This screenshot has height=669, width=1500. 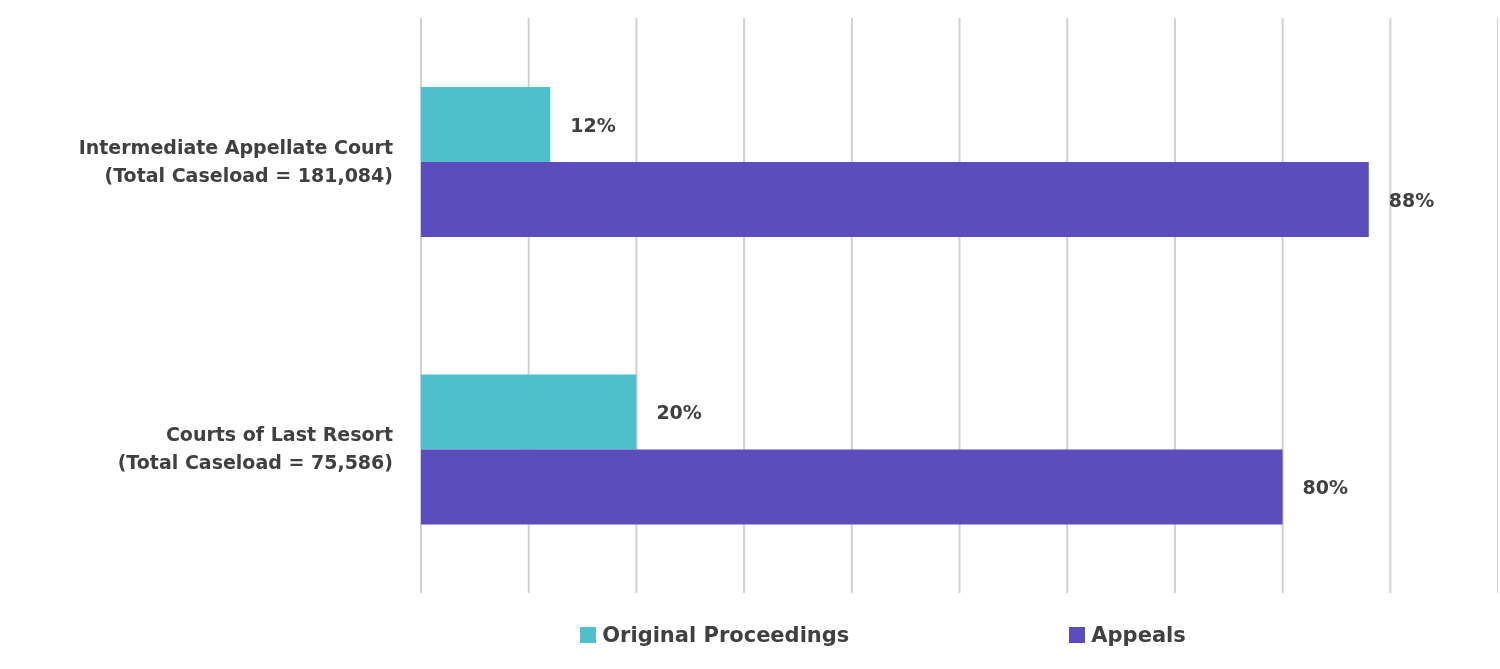 I want to click on legend-label: Appeals, so click(x=1138, y=635).